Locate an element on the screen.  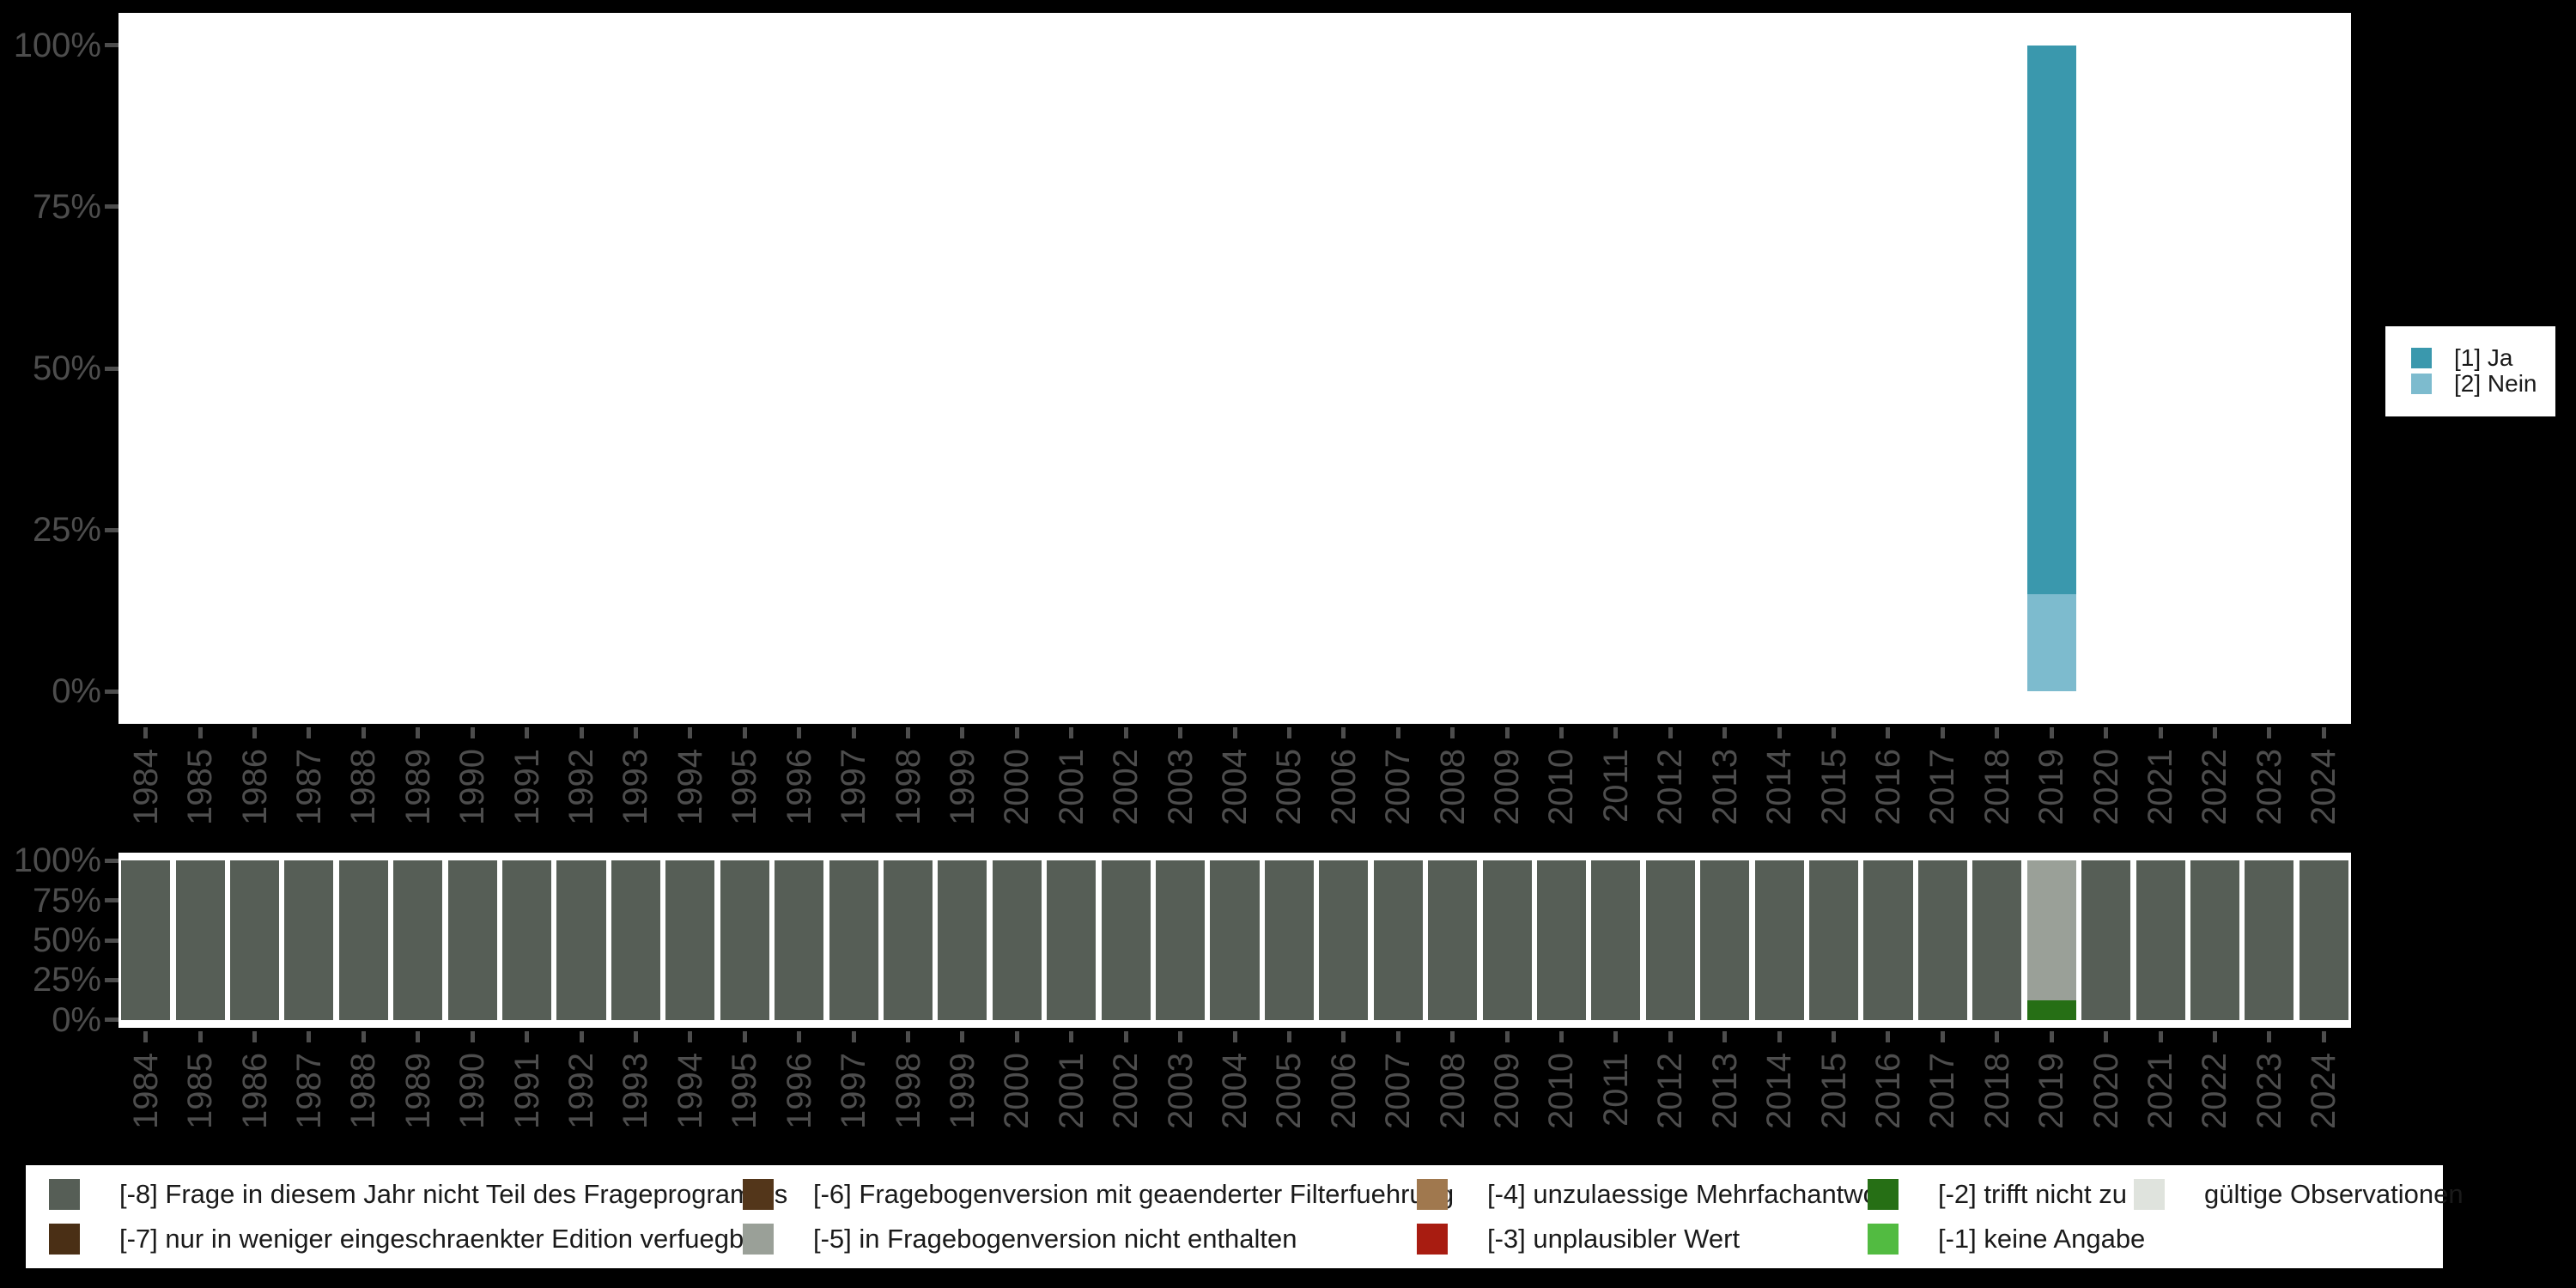
chart-top-x-axis-label: 2004 is located at coordinates (1235, 787).